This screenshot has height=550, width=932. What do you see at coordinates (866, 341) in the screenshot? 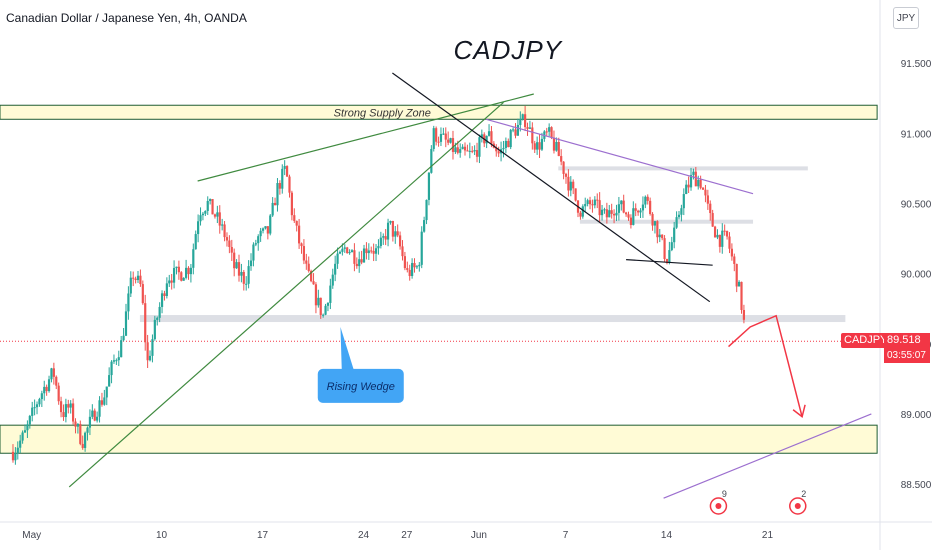
I see `symbol-price-tag: CADJPY` at bounding box center [866, 341].